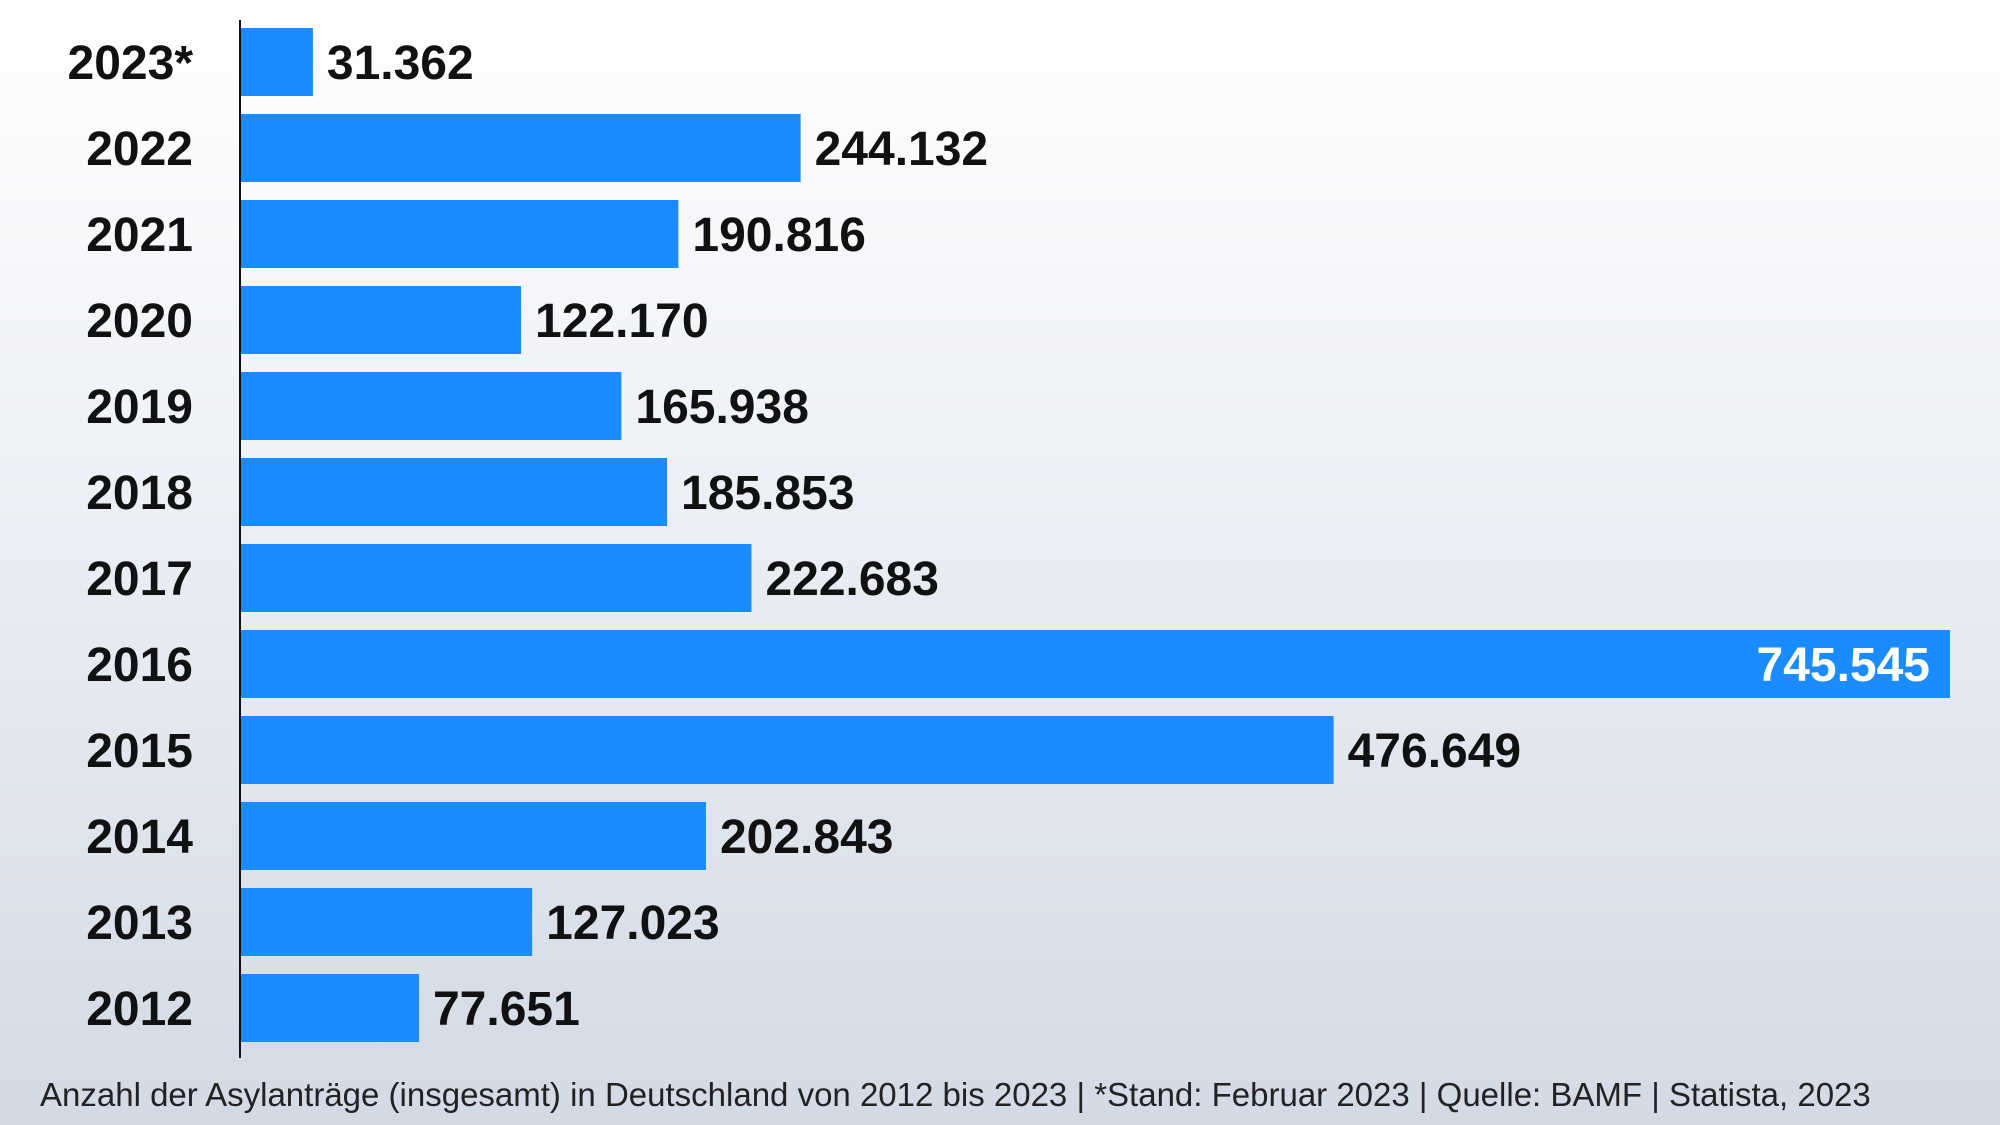  Describe the element at coordinates (139, 321) in the screenshot. I see `category-label: 2020` at that location.